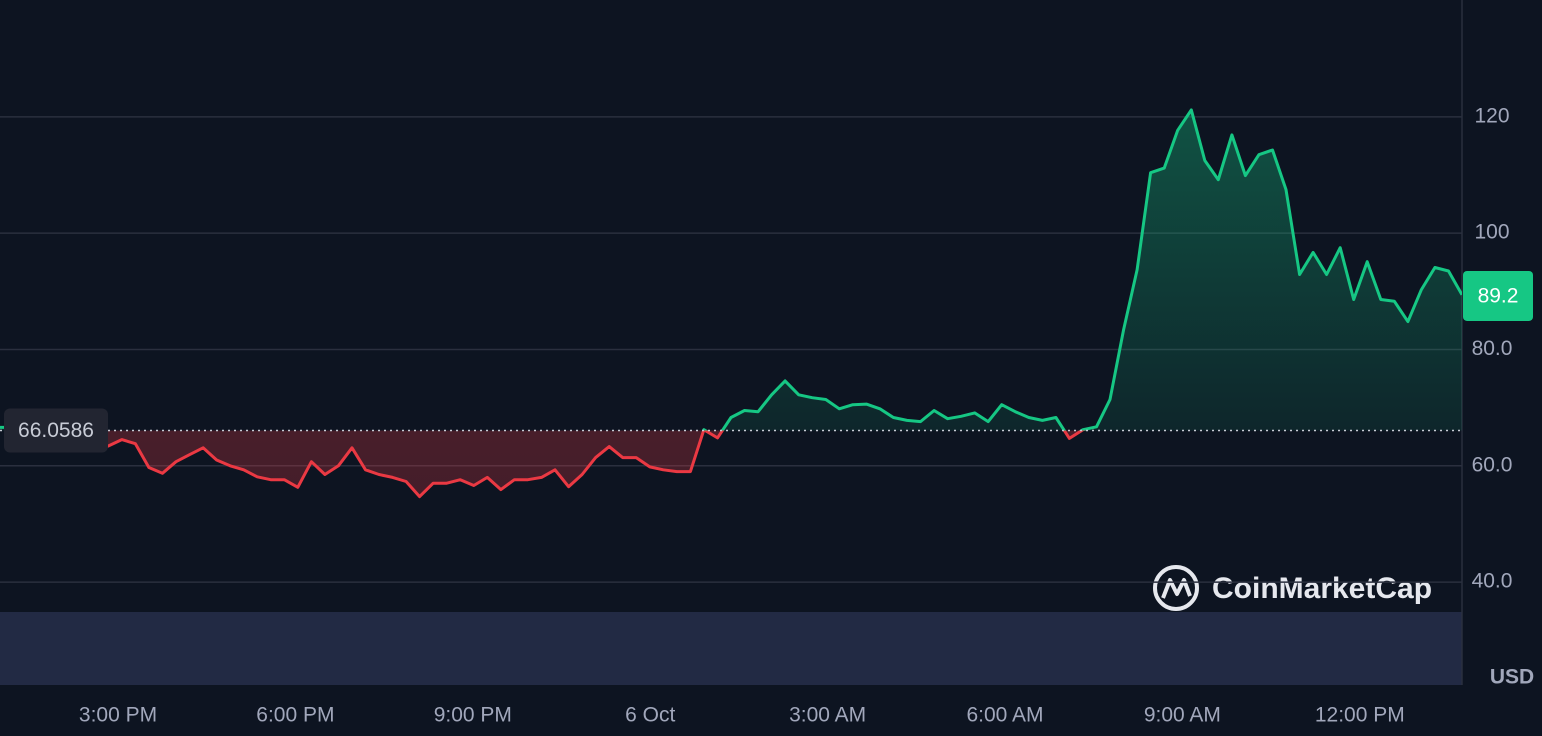 This screenshot has height=736, width=1542. I want to click on watermark: CoinMarketCap, so click(1292, 588).